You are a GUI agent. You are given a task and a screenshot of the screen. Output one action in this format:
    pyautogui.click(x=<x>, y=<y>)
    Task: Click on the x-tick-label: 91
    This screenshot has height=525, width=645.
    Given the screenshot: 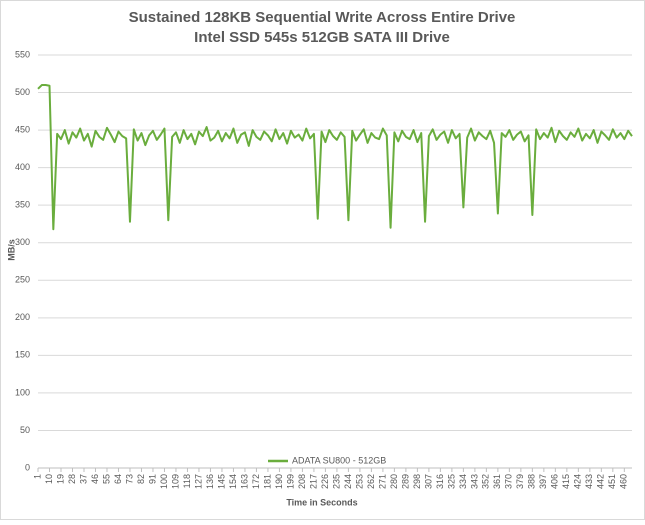 What is the action you would take?
    pyautogui.click(x=152, y=479)
    